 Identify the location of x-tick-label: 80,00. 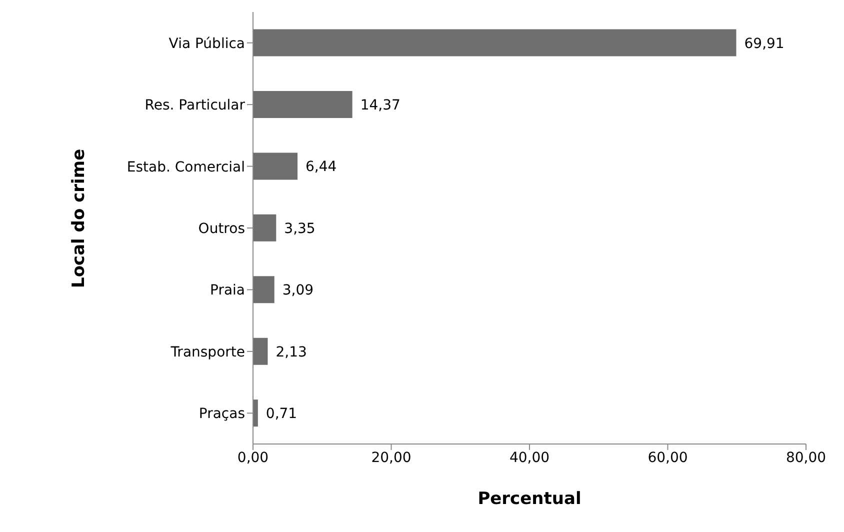
(806, 458).